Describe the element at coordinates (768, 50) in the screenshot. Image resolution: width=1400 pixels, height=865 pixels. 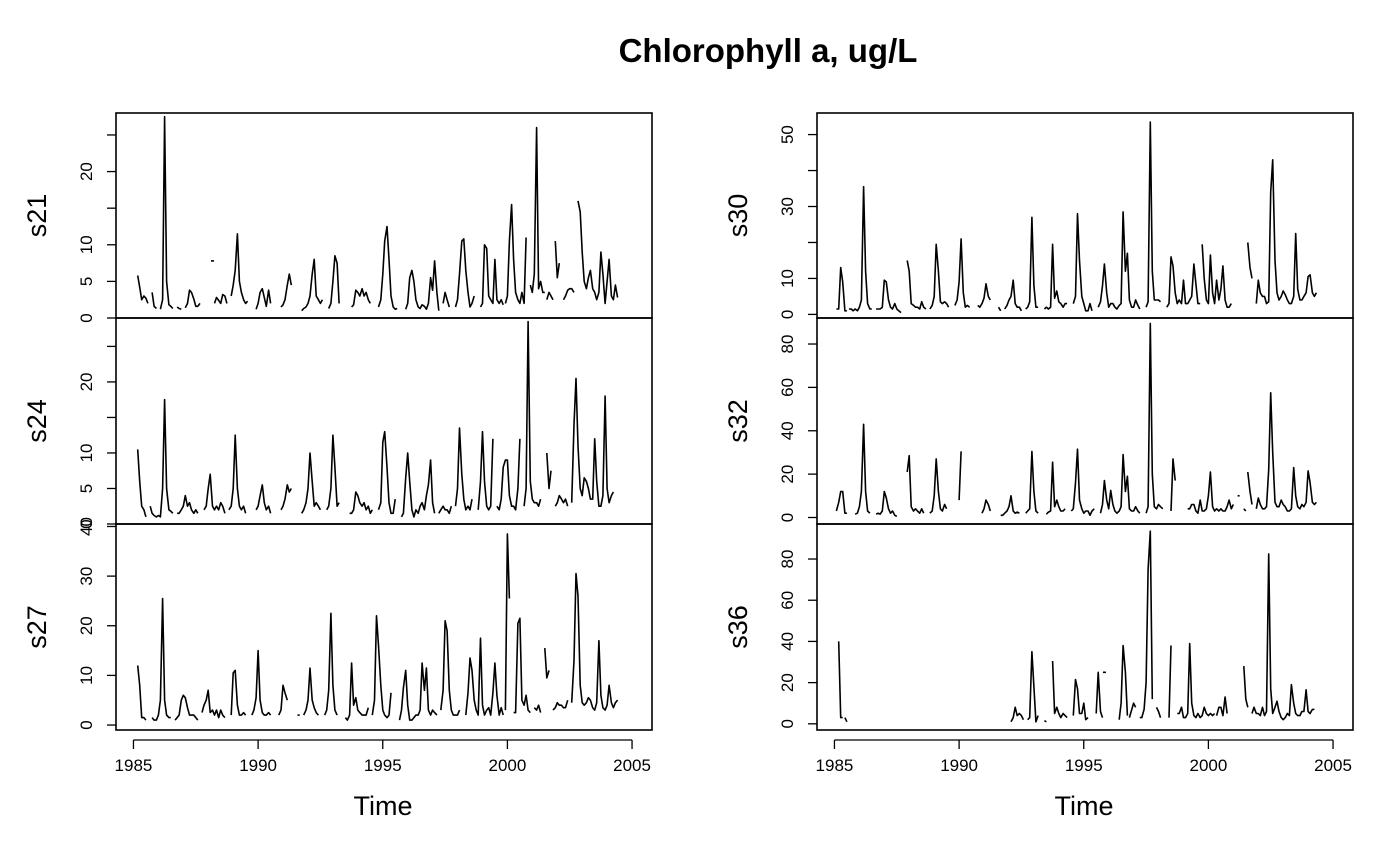
I see `figure-title: Chlorophyll a, ug/L` at that location.